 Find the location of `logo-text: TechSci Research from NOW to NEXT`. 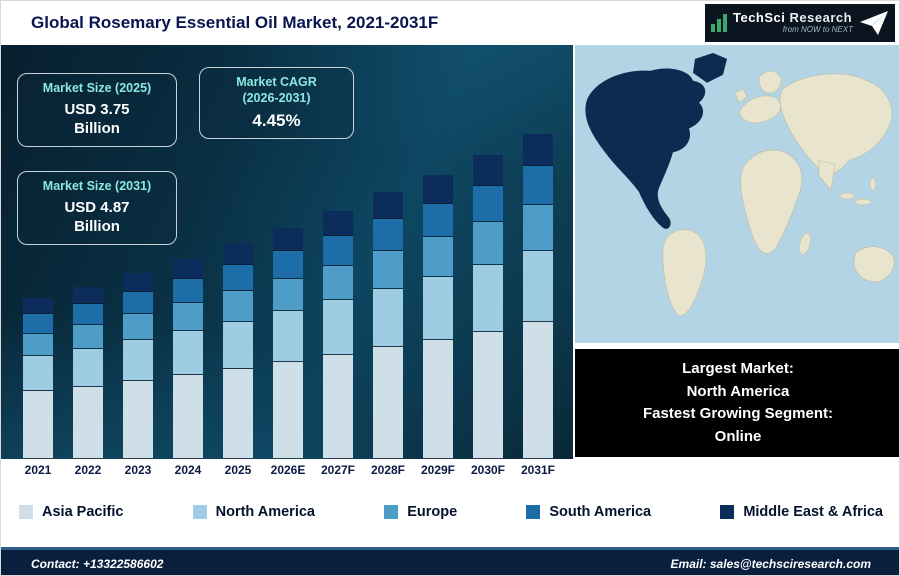

logo-text: TechSci Research from NOW to NEXT is located at coordinates (793, 22).